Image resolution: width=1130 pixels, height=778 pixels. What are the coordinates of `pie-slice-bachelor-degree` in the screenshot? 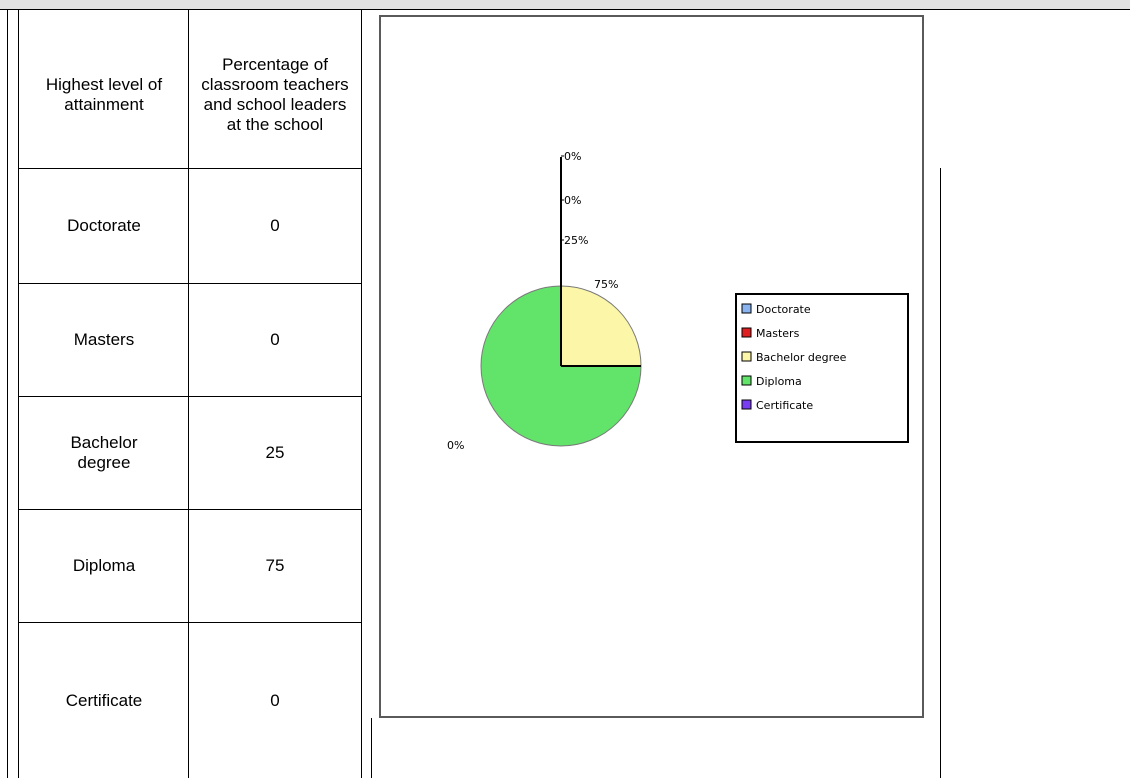 It's located at (601, 326).